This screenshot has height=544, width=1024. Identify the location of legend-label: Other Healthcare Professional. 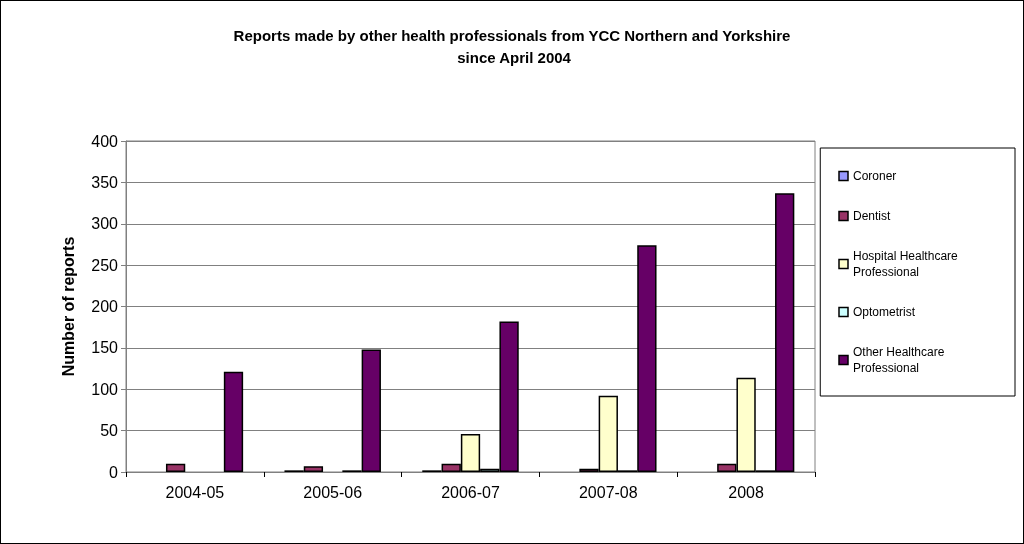
(900, 360).